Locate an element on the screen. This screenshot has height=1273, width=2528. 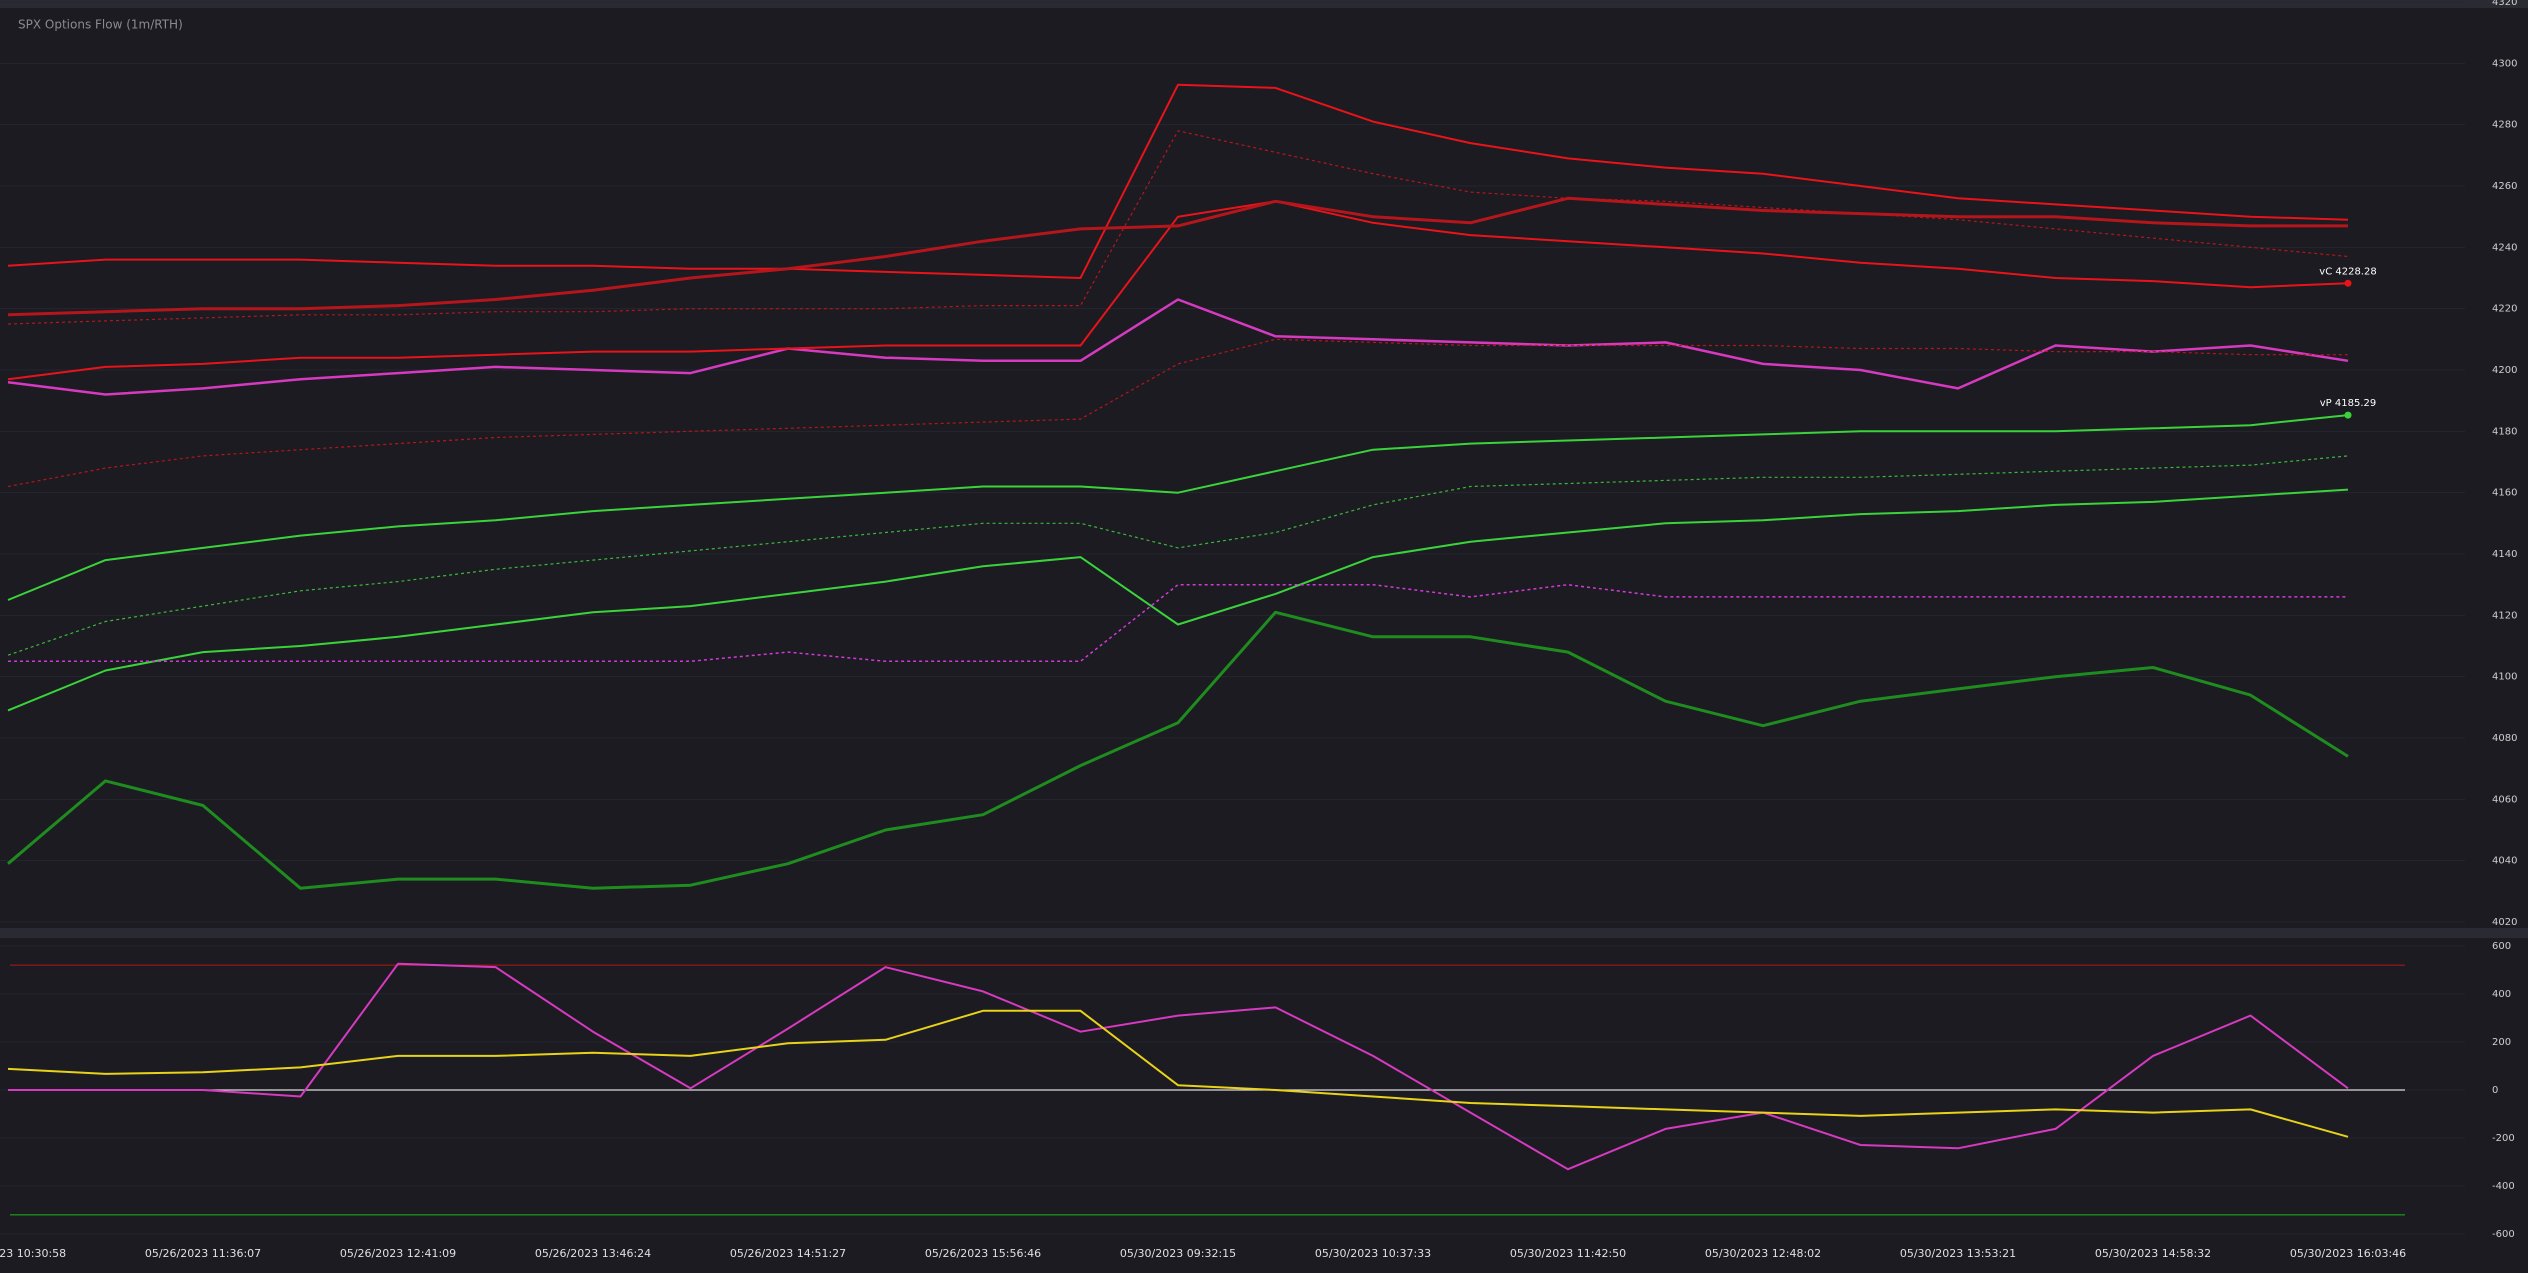
y-tick-label: 4140 is located at coordinates (2504, 554).